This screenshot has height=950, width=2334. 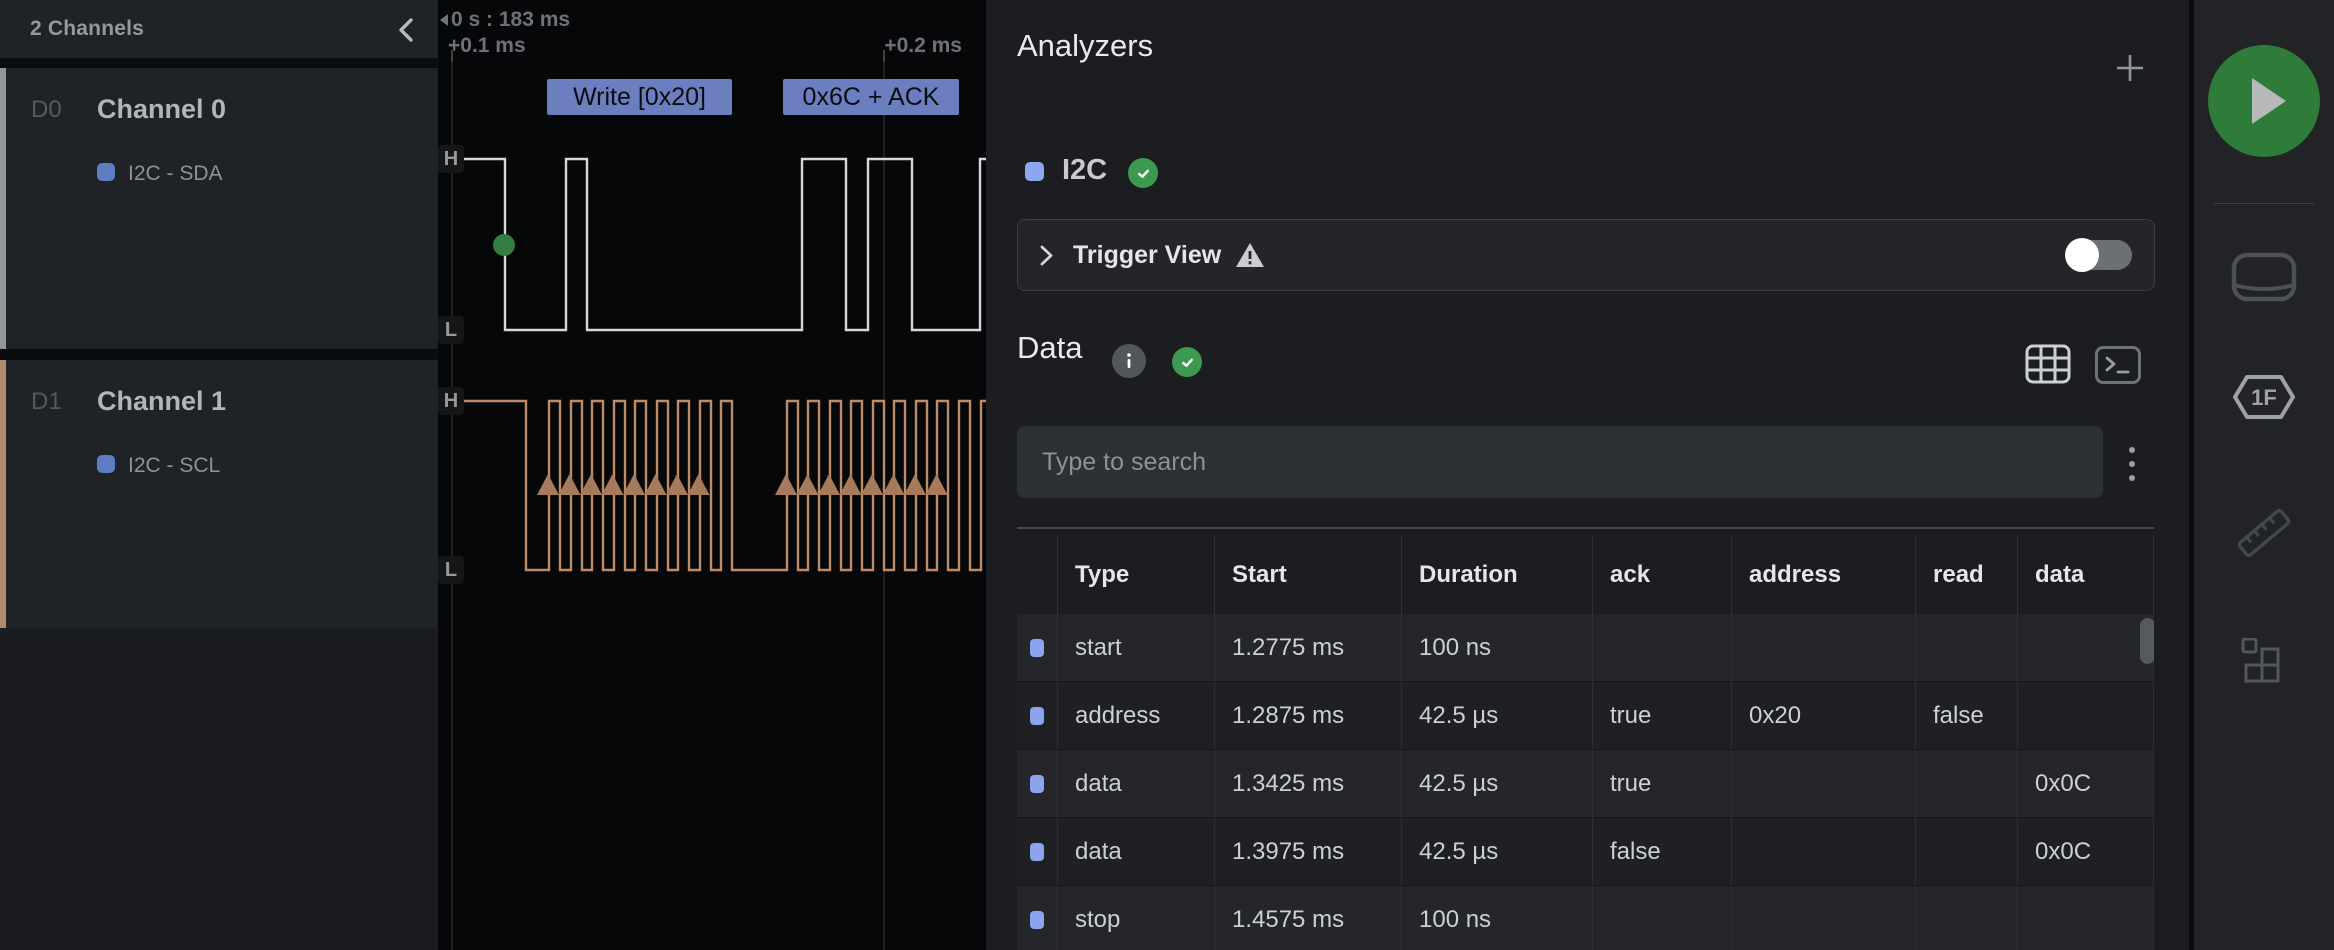 What do you see at coordinates (1308, 783) in the screenshot?
I see `table-cell: 1.3425 ms` at bounding box center [1308, 783].